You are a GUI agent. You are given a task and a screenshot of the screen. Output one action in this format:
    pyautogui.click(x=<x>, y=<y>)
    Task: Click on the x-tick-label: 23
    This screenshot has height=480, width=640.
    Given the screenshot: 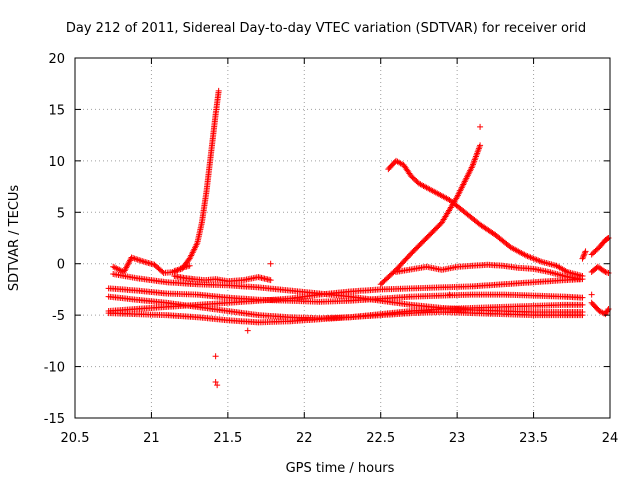 What is the action you would take?
    pyautogui.click(x=457, y=438)
    